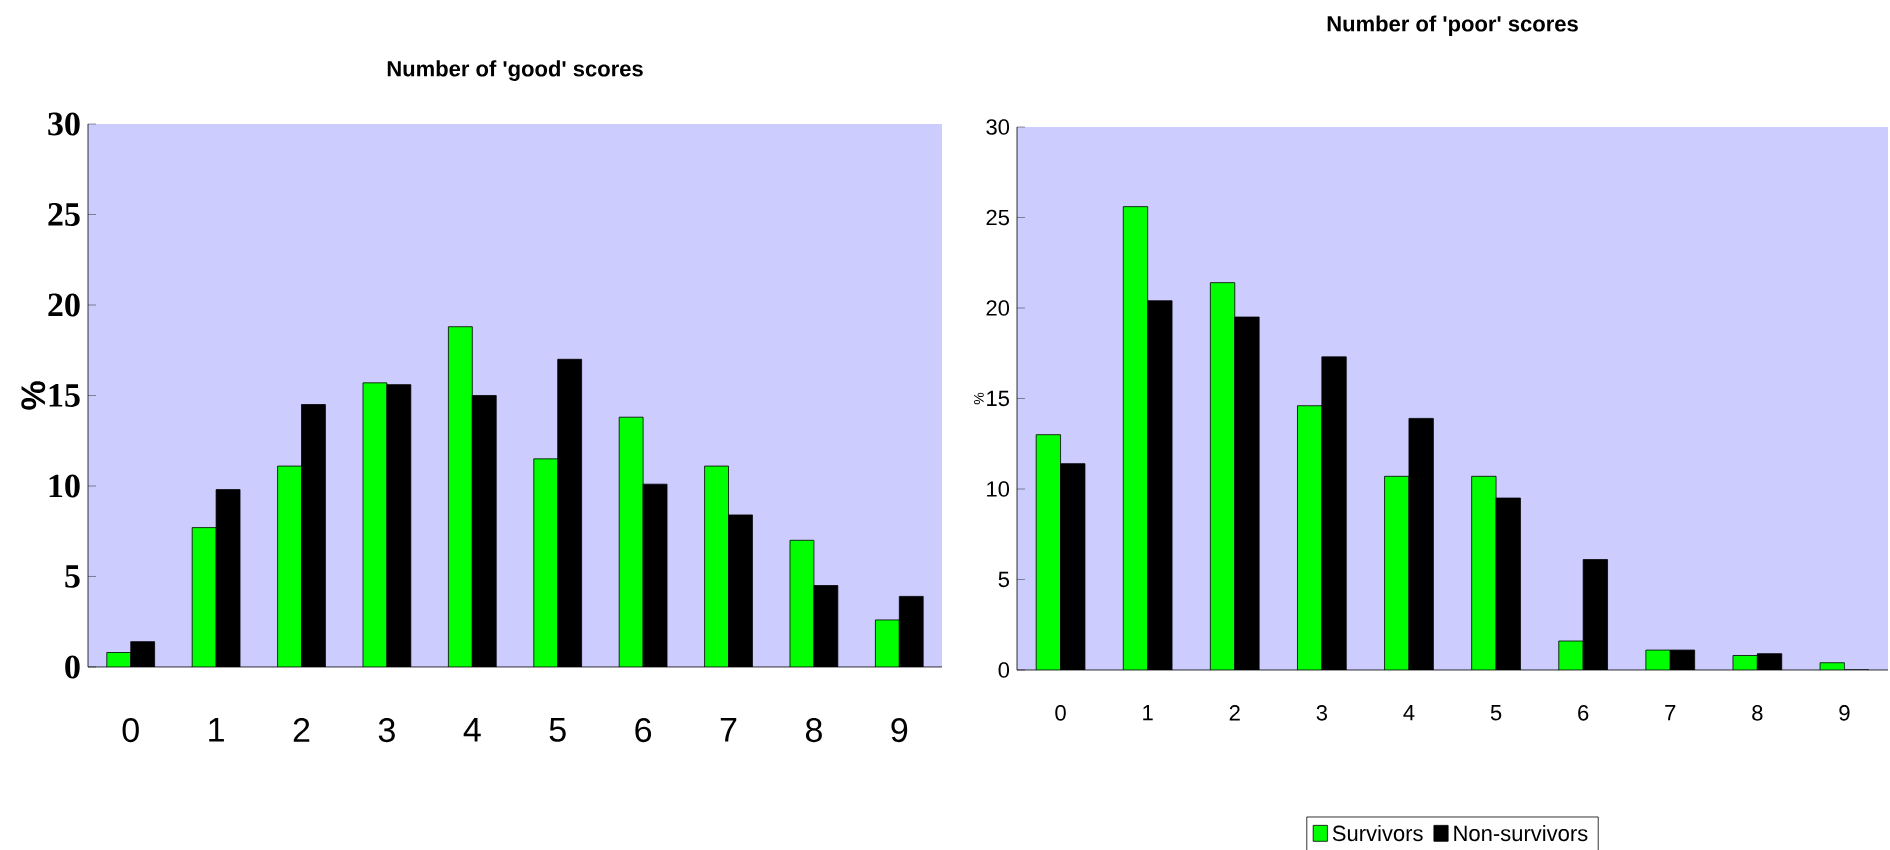  Describe the element at coordinates (1521, 833) in the screenshot. I see `legend-label: Non-survivors` at that location.